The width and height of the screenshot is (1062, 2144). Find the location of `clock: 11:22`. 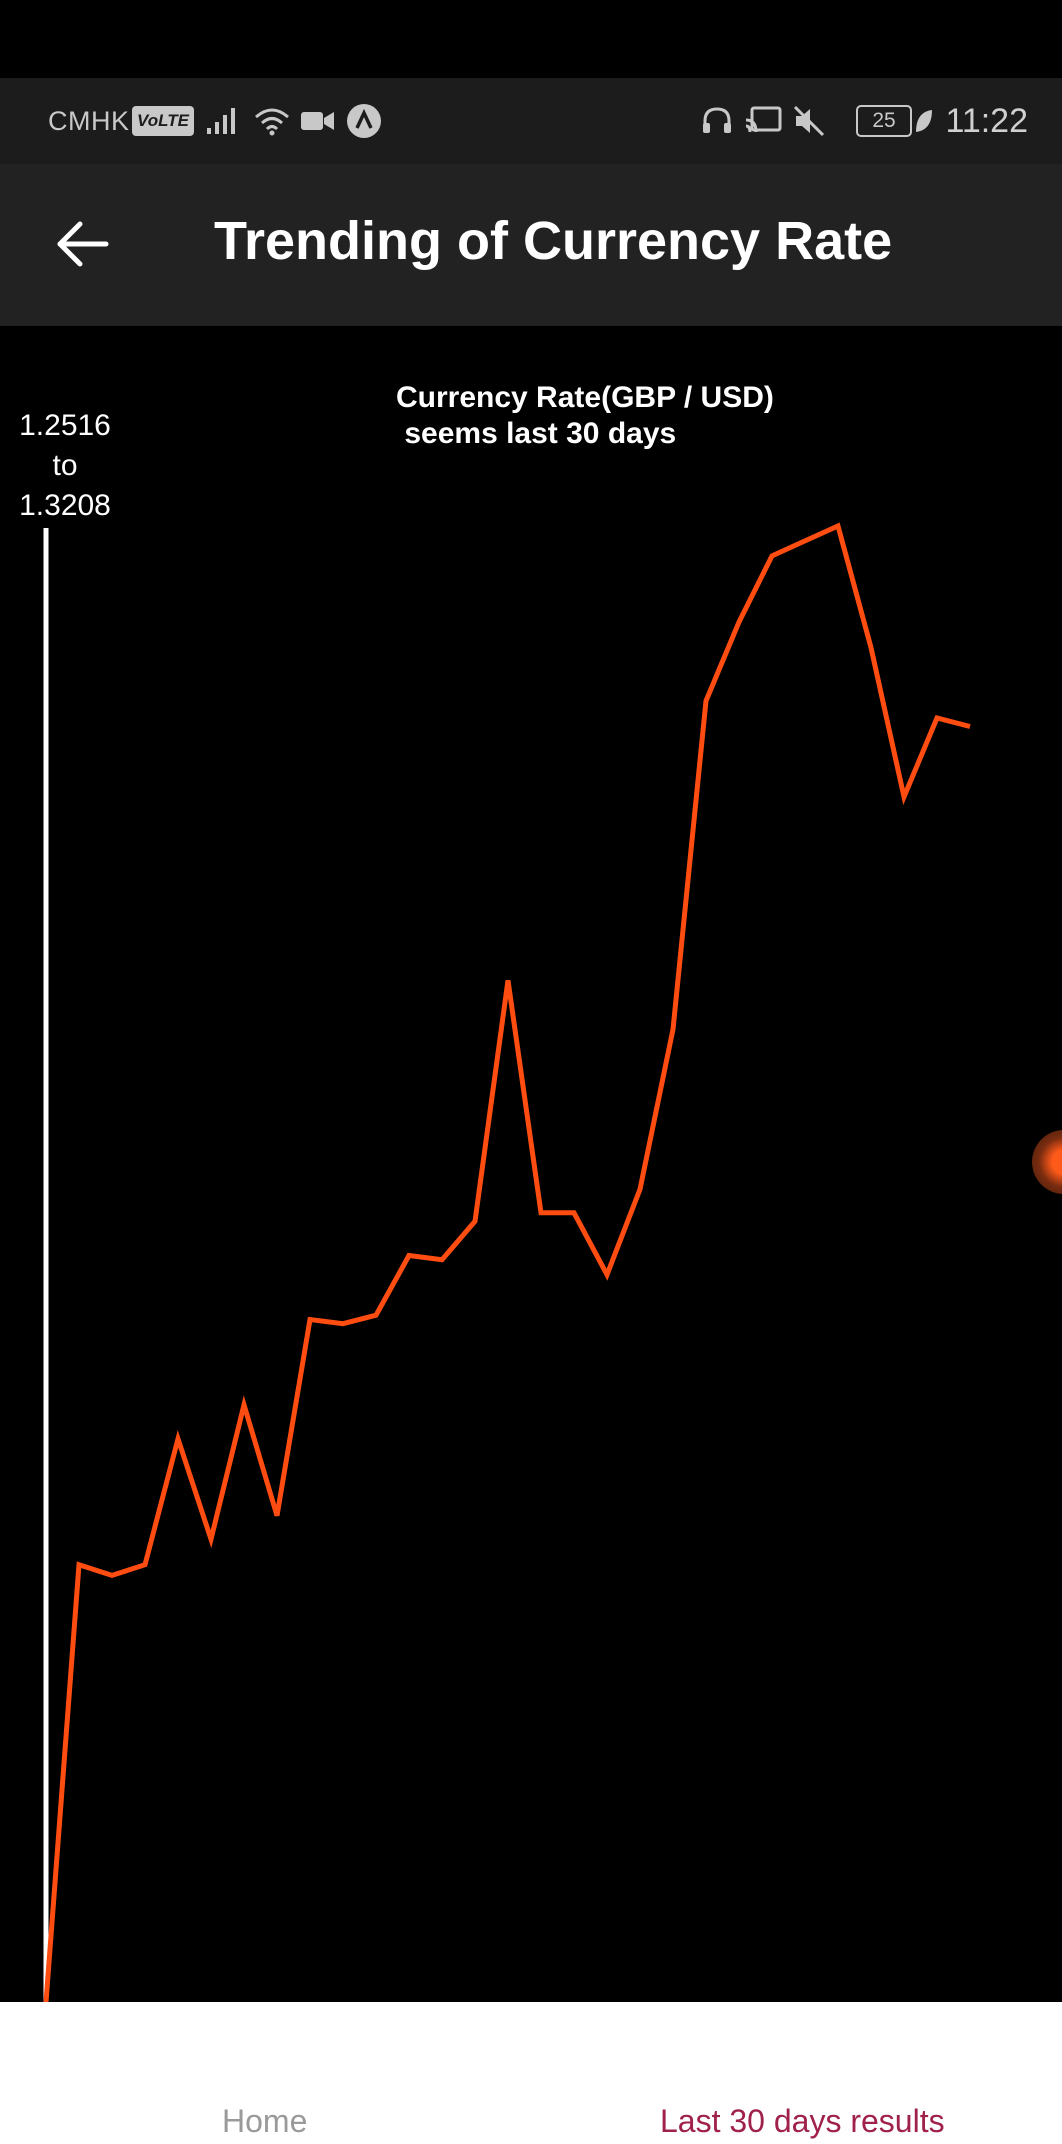

clock: 11:22 is located at coordinates (986, 120).